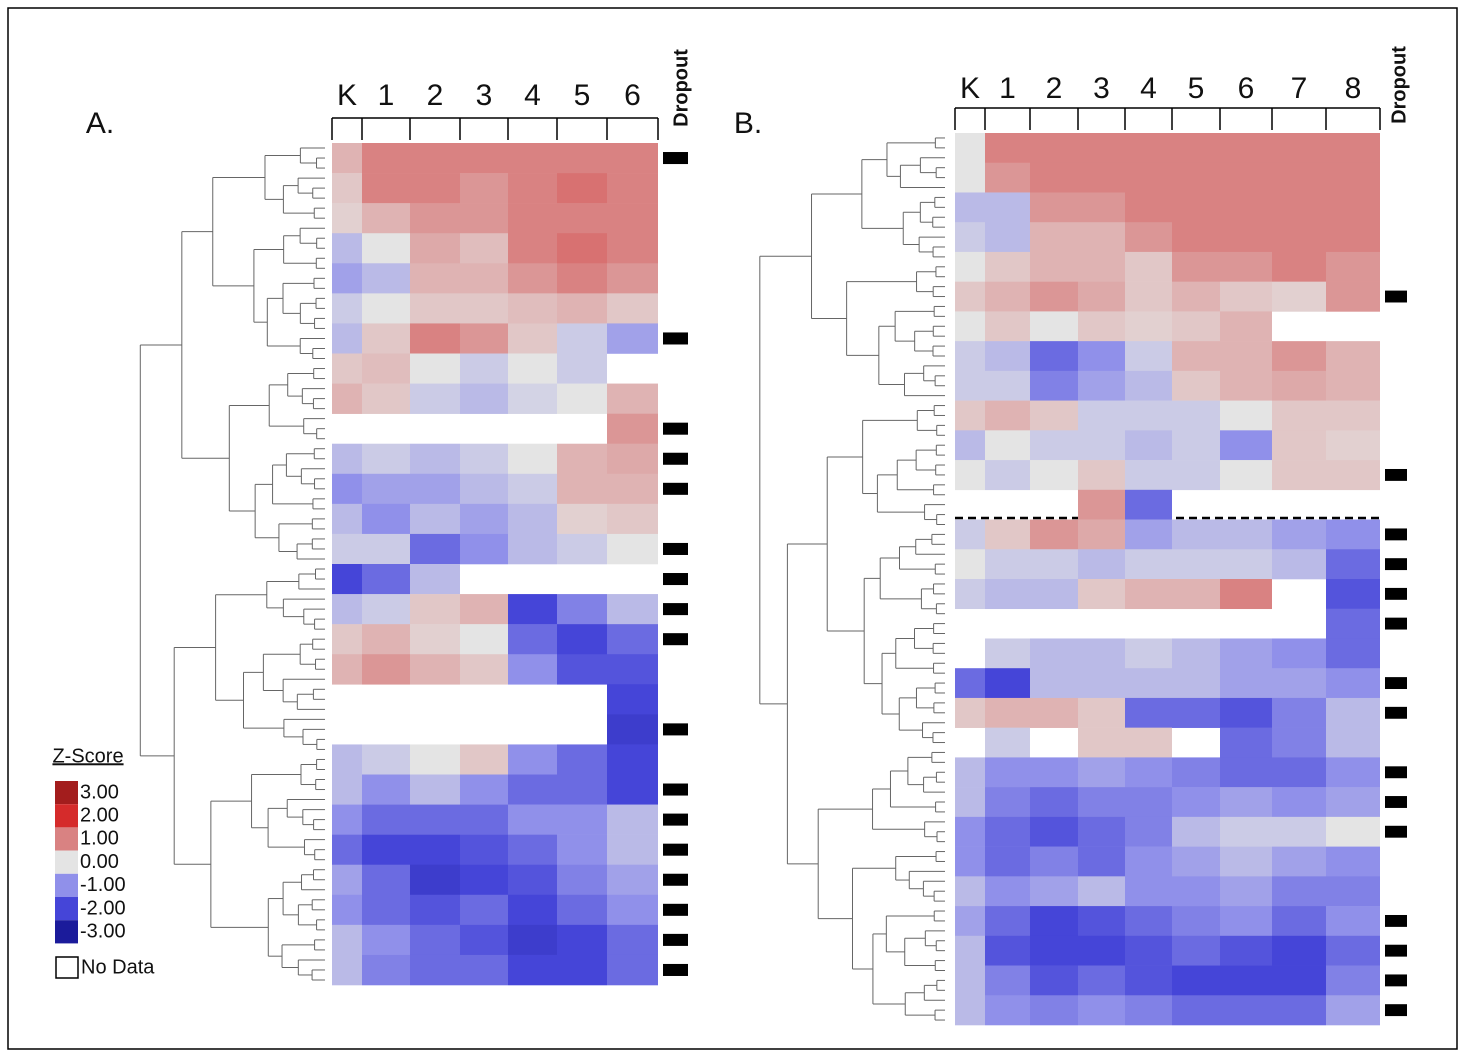 The width and height of the screenshot is (1465, 1057). What do you see at coordinates (484, 95) in the screenshot?
I see `column-label: 3` at bounding box center [484, 95].